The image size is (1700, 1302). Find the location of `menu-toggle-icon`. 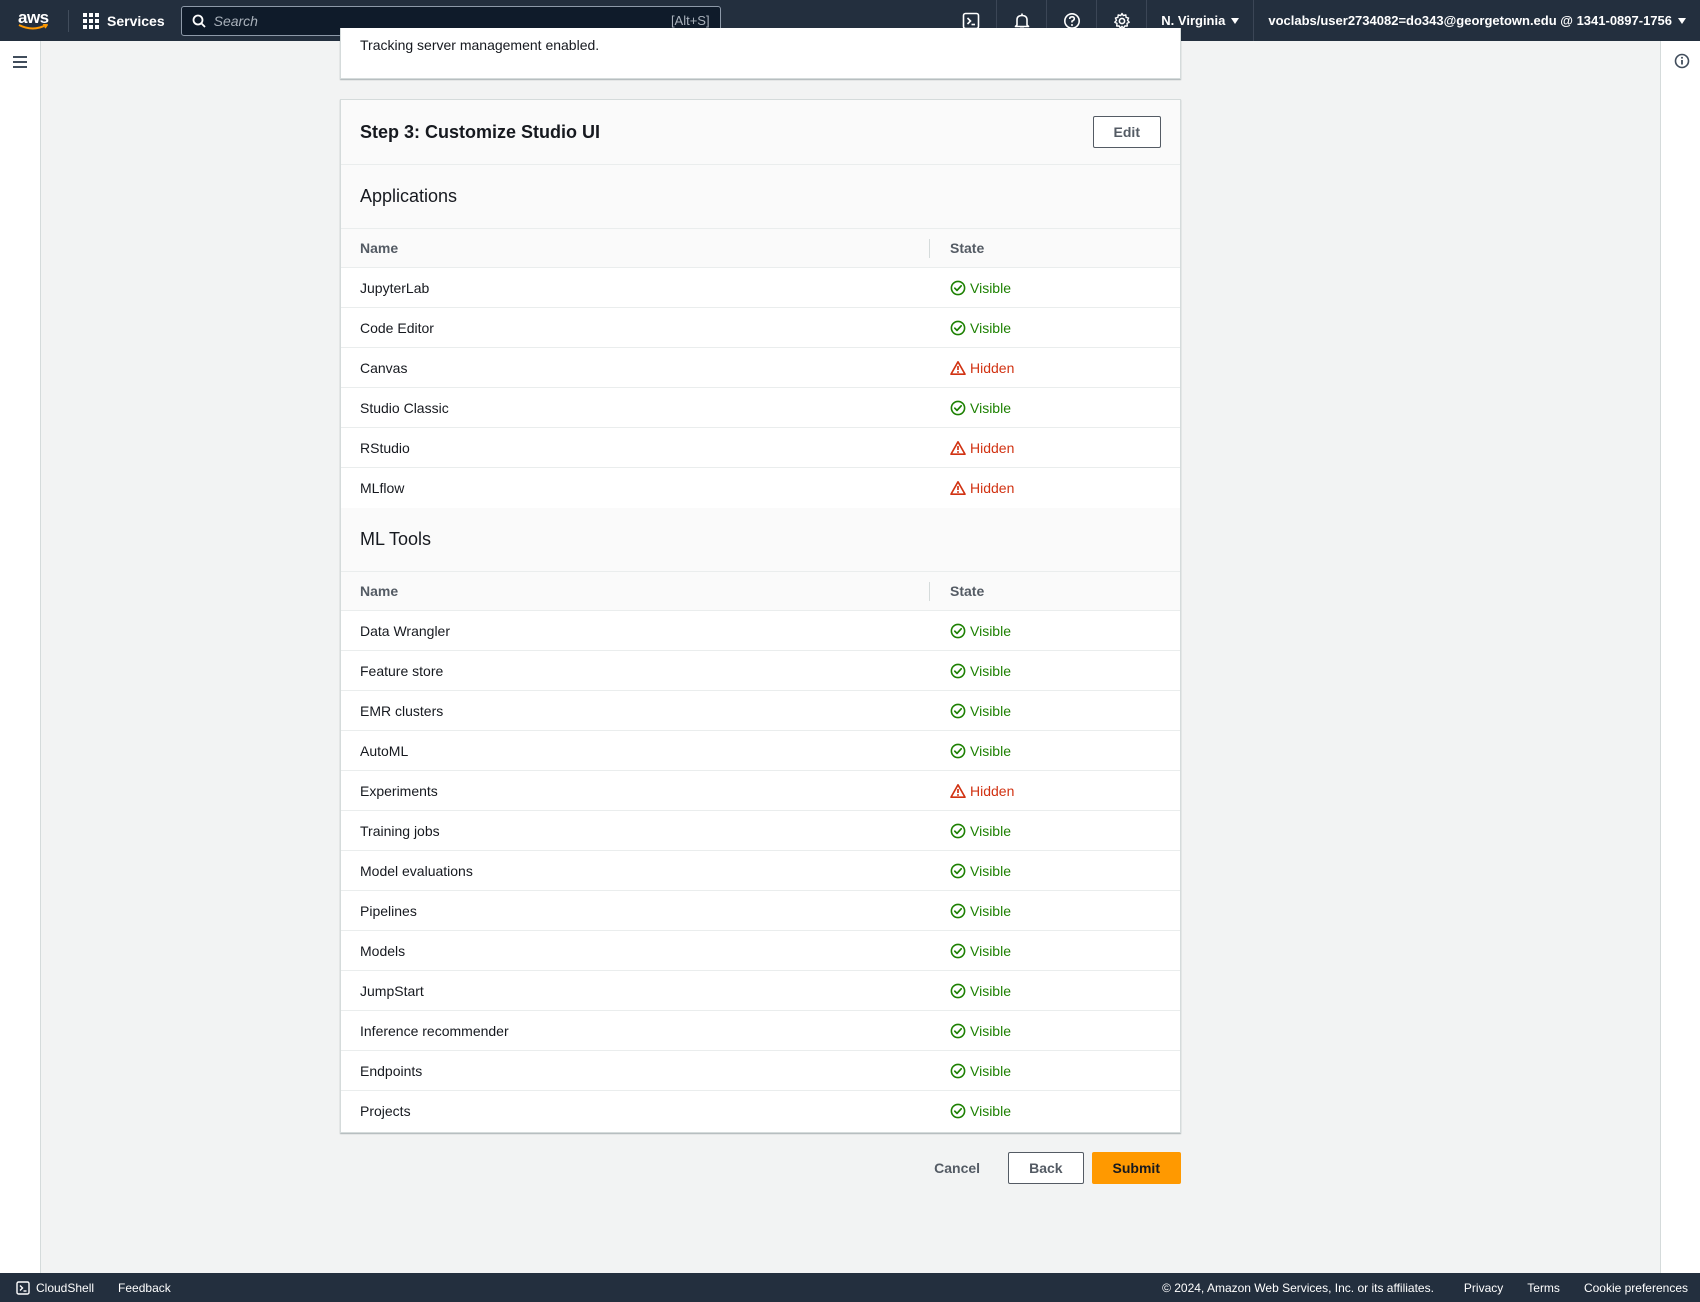

menu-toggle-icon is located at coordinates (20, 63).